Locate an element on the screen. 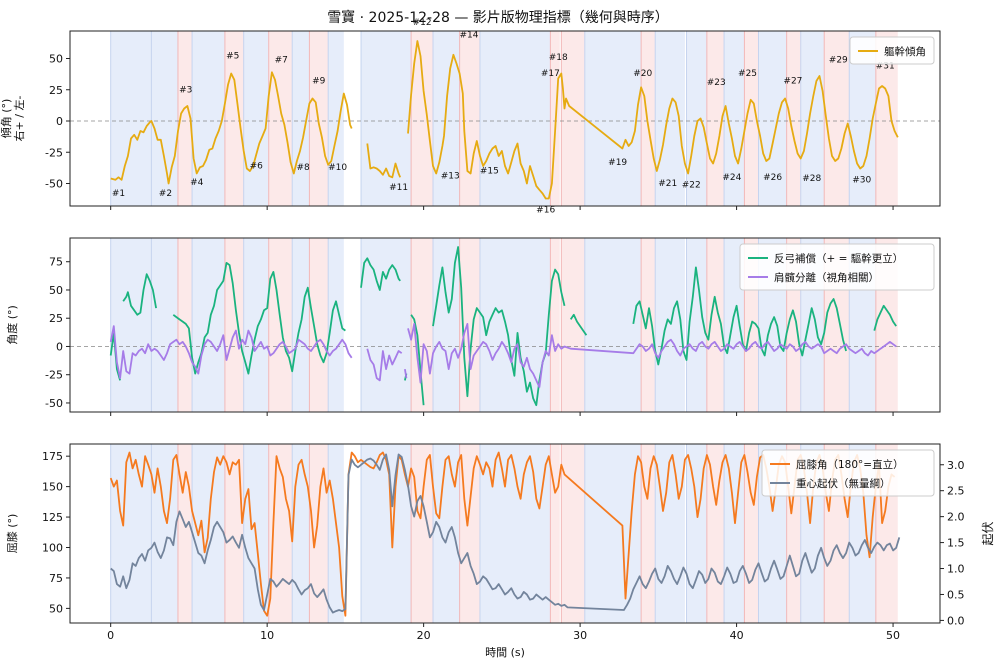 This screenshot has width=996, height=668. peak-label: #4 is located at coordinates (197, 183).